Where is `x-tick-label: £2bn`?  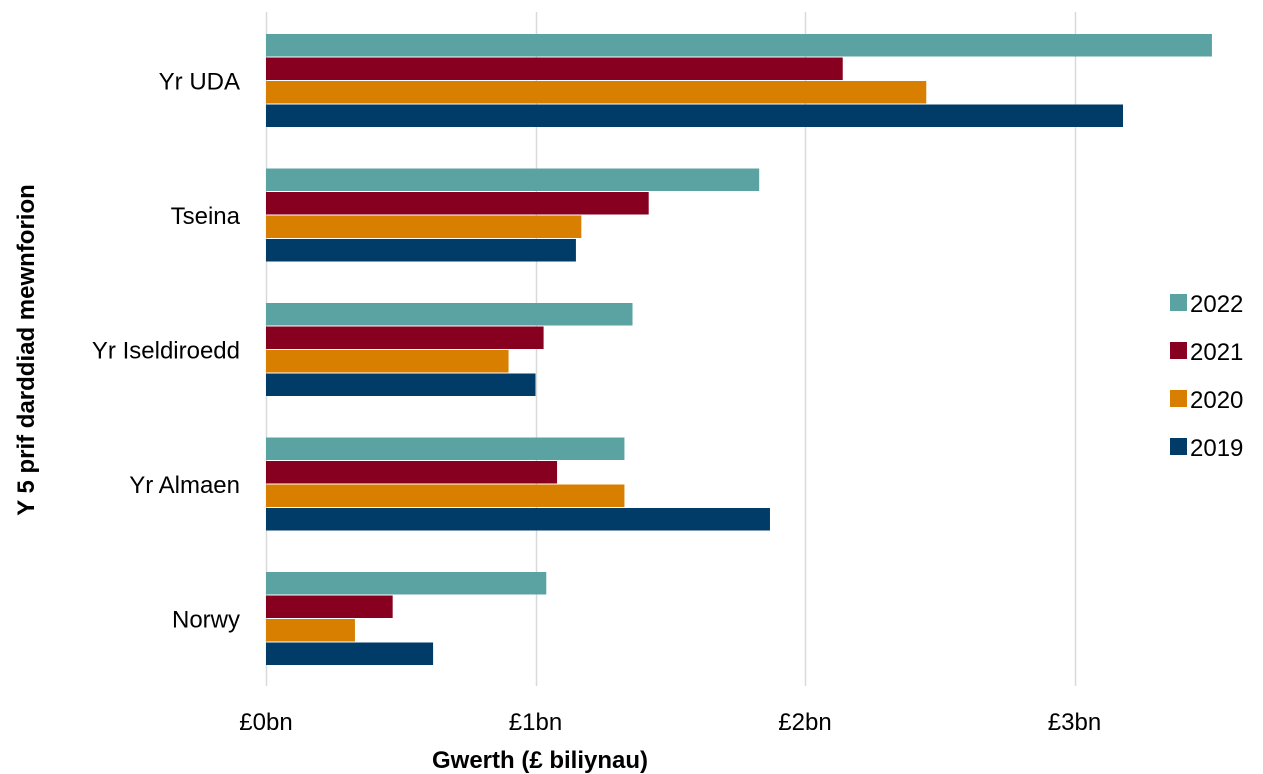
x-tick-label: £2bn is located at coordinates (804, 722).